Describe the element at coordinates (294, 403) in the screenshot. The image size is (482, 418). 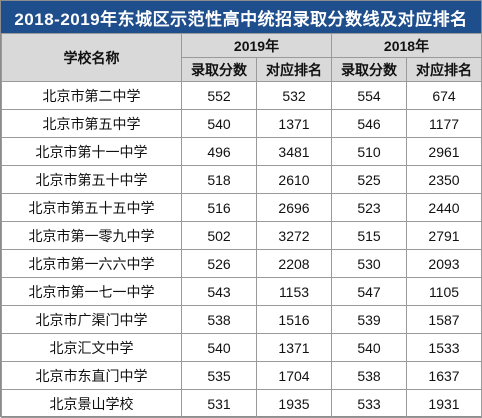
I see `cell-2019-rank: 1935` at that location.